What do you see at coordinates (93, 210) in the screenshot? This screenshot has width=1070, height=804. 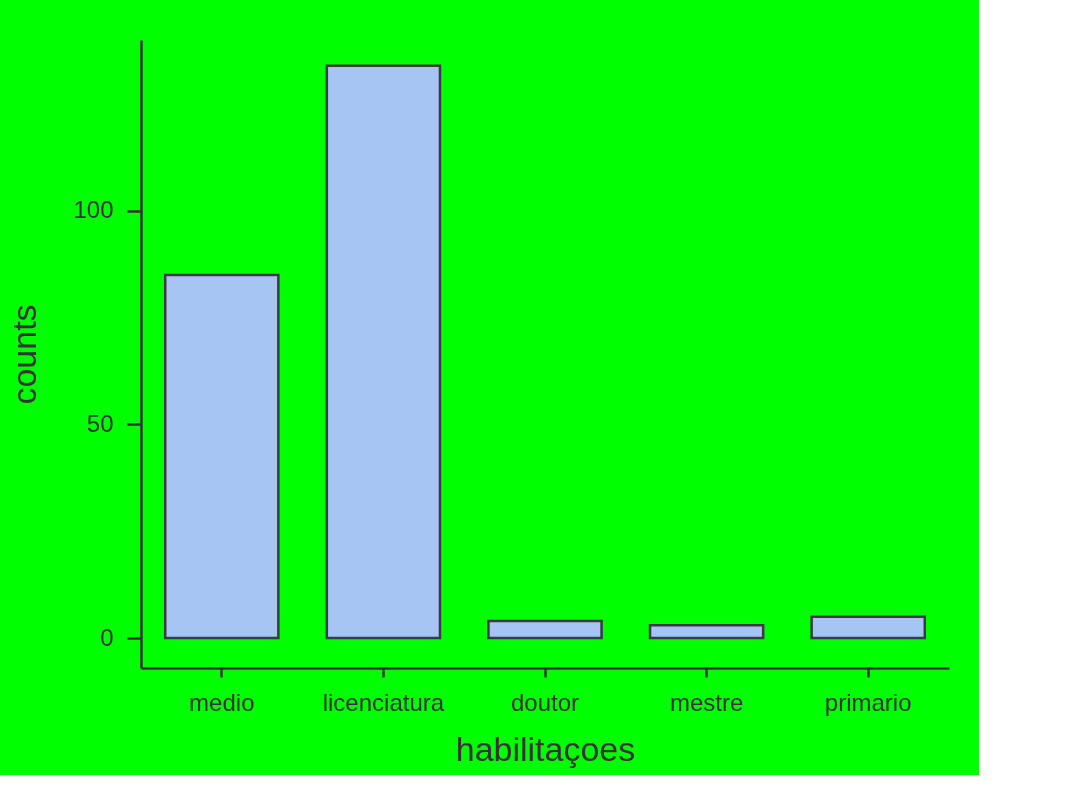 I see `y-tick-label: 100` at bounding box center [93, 210].